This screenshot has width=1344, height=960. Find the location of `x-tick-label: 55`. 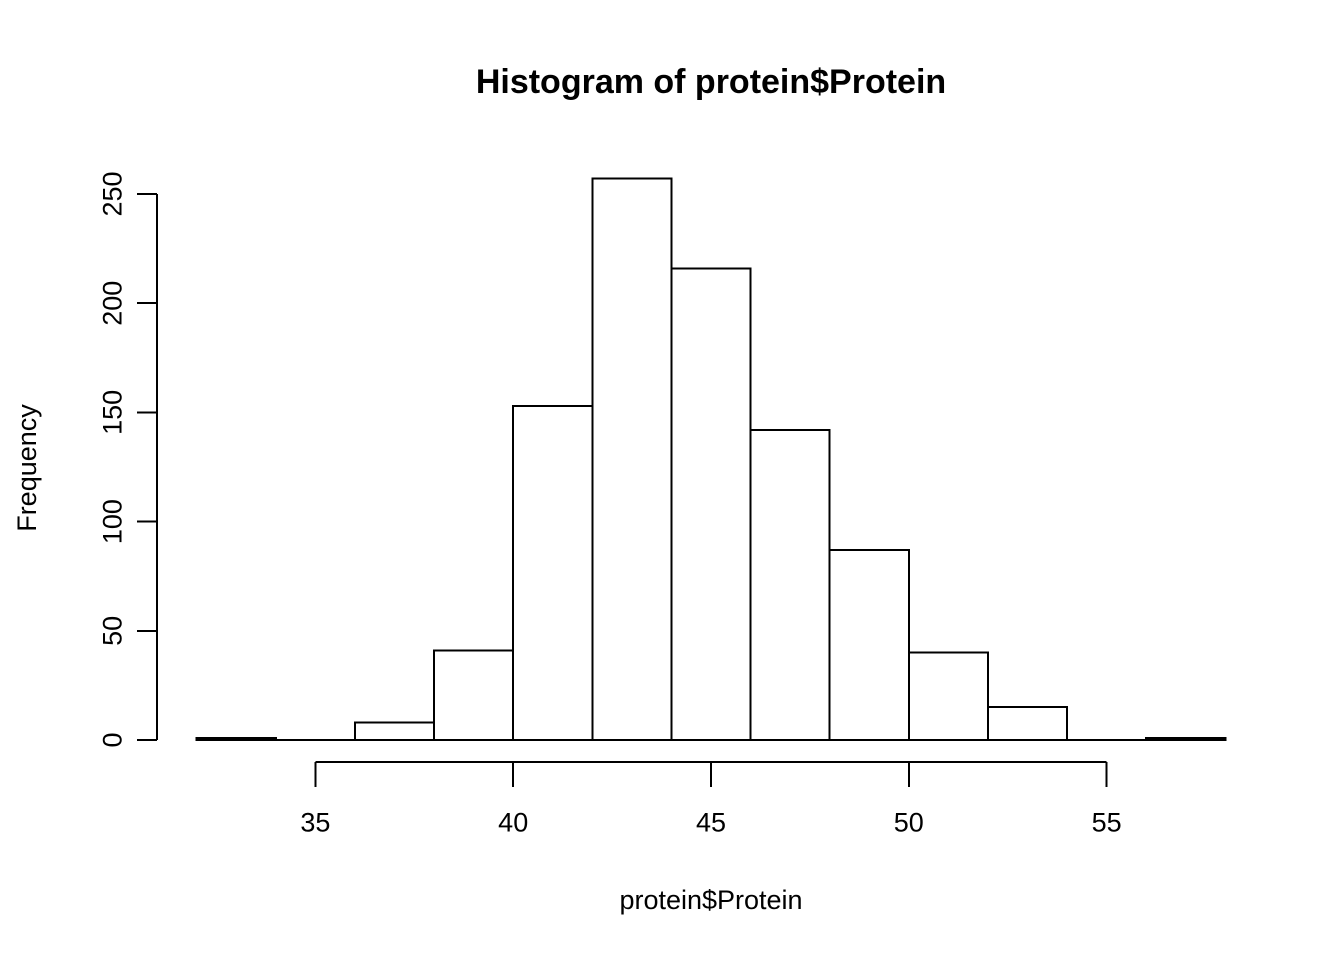

x-tick-label: 55 is located at coordinates (1107, 822).